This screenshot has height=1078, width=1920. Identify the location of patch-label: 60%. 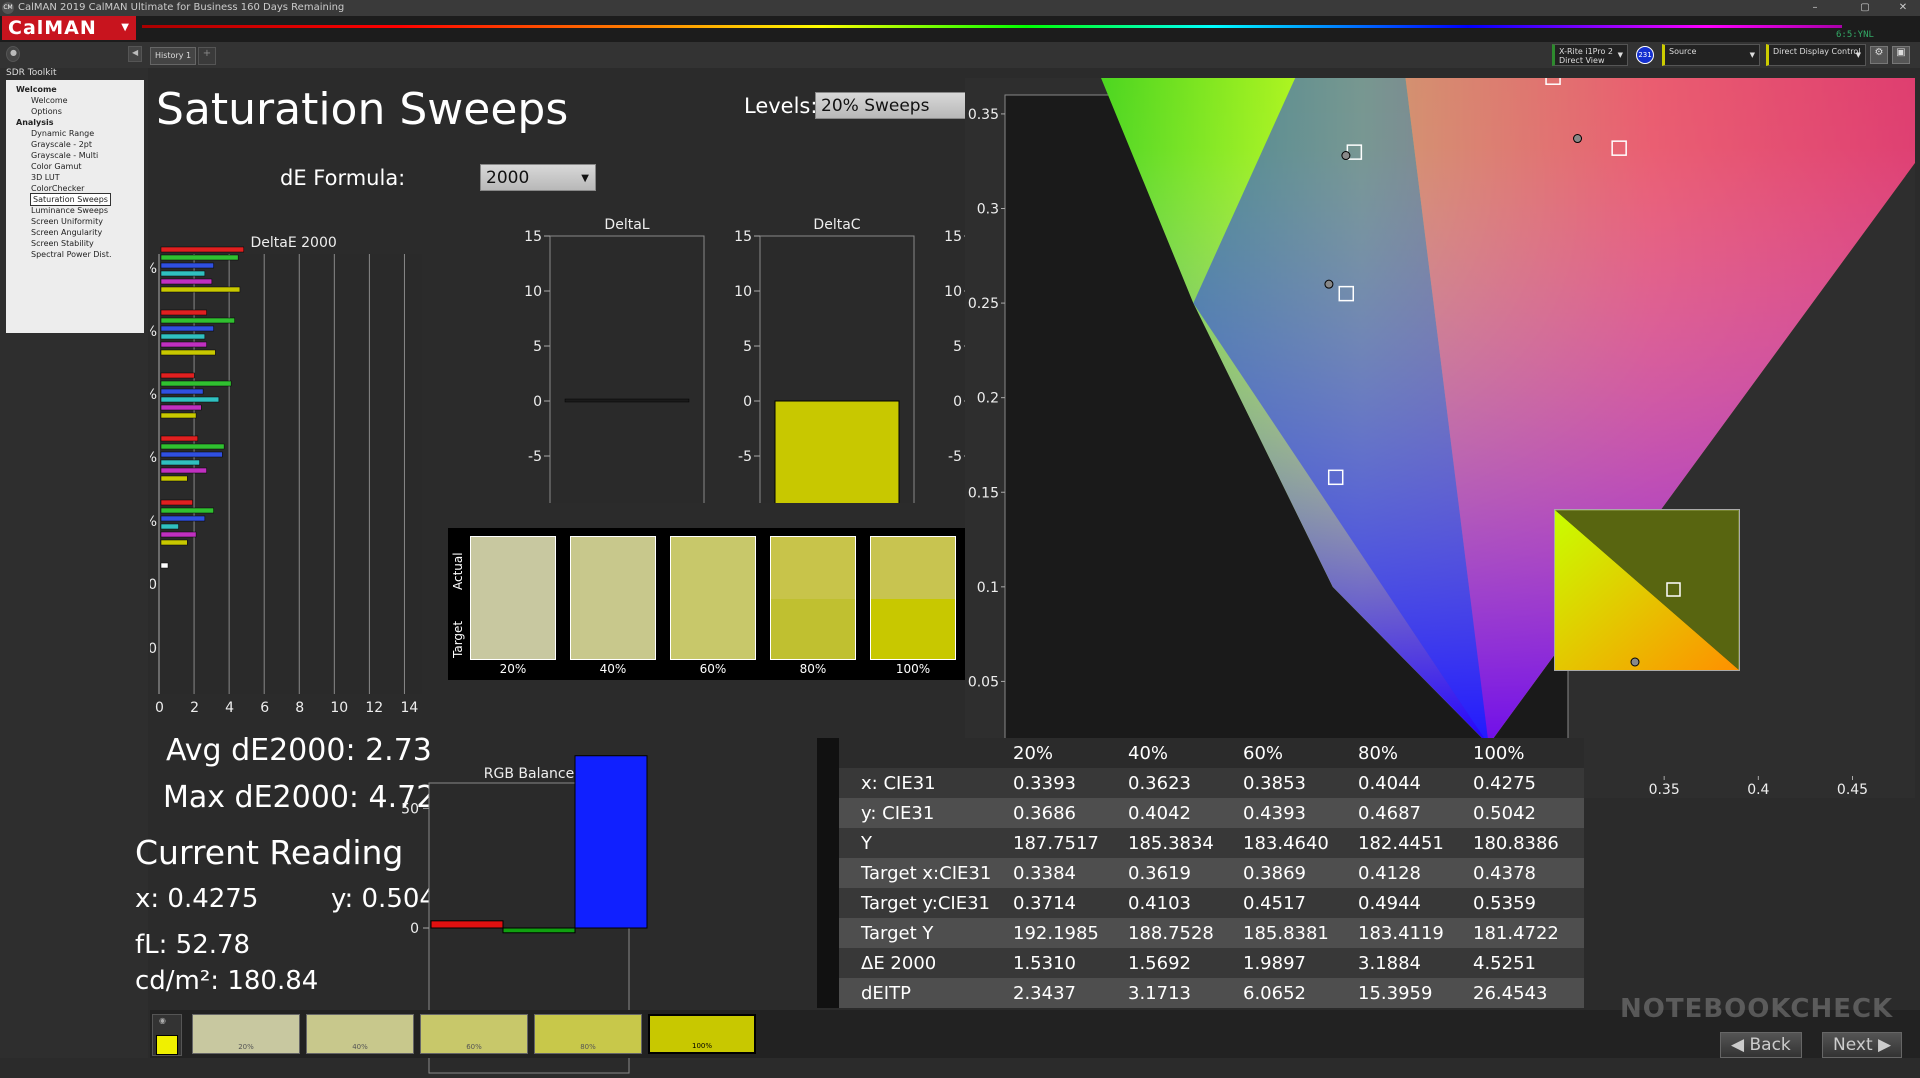
(474, 1047).